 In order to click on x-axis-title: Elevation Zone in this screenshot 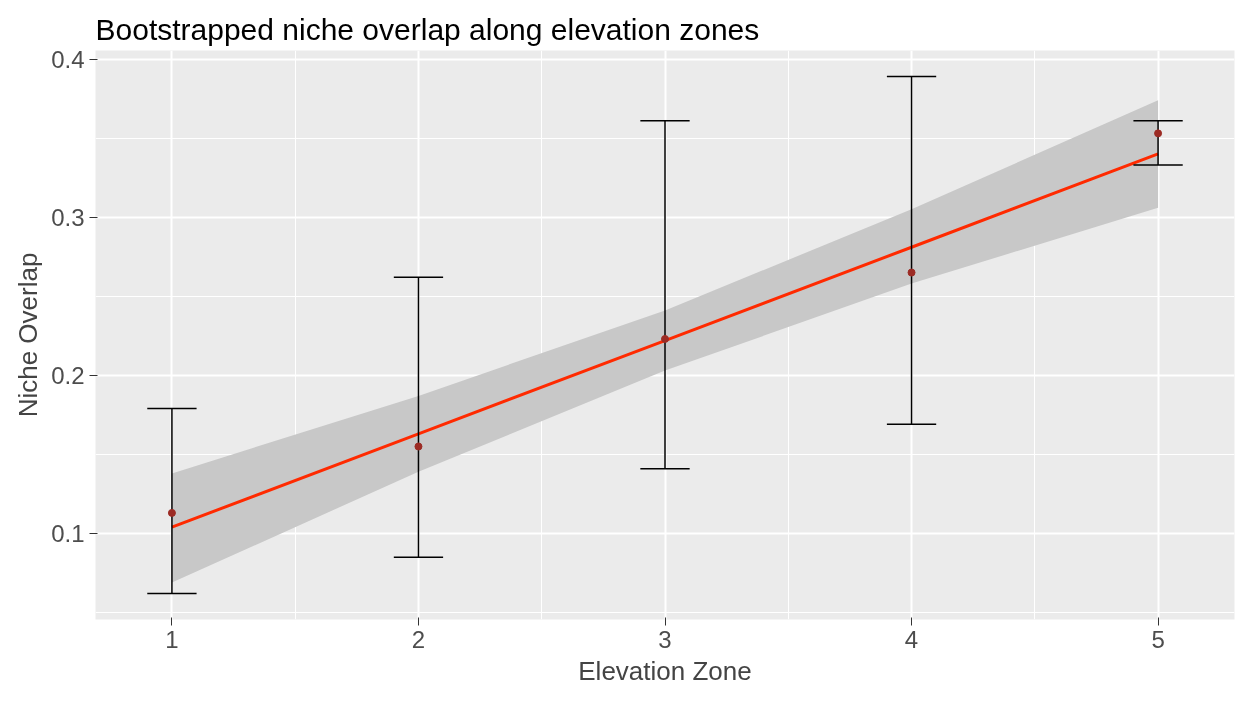, I will do `click(665, 670)`.